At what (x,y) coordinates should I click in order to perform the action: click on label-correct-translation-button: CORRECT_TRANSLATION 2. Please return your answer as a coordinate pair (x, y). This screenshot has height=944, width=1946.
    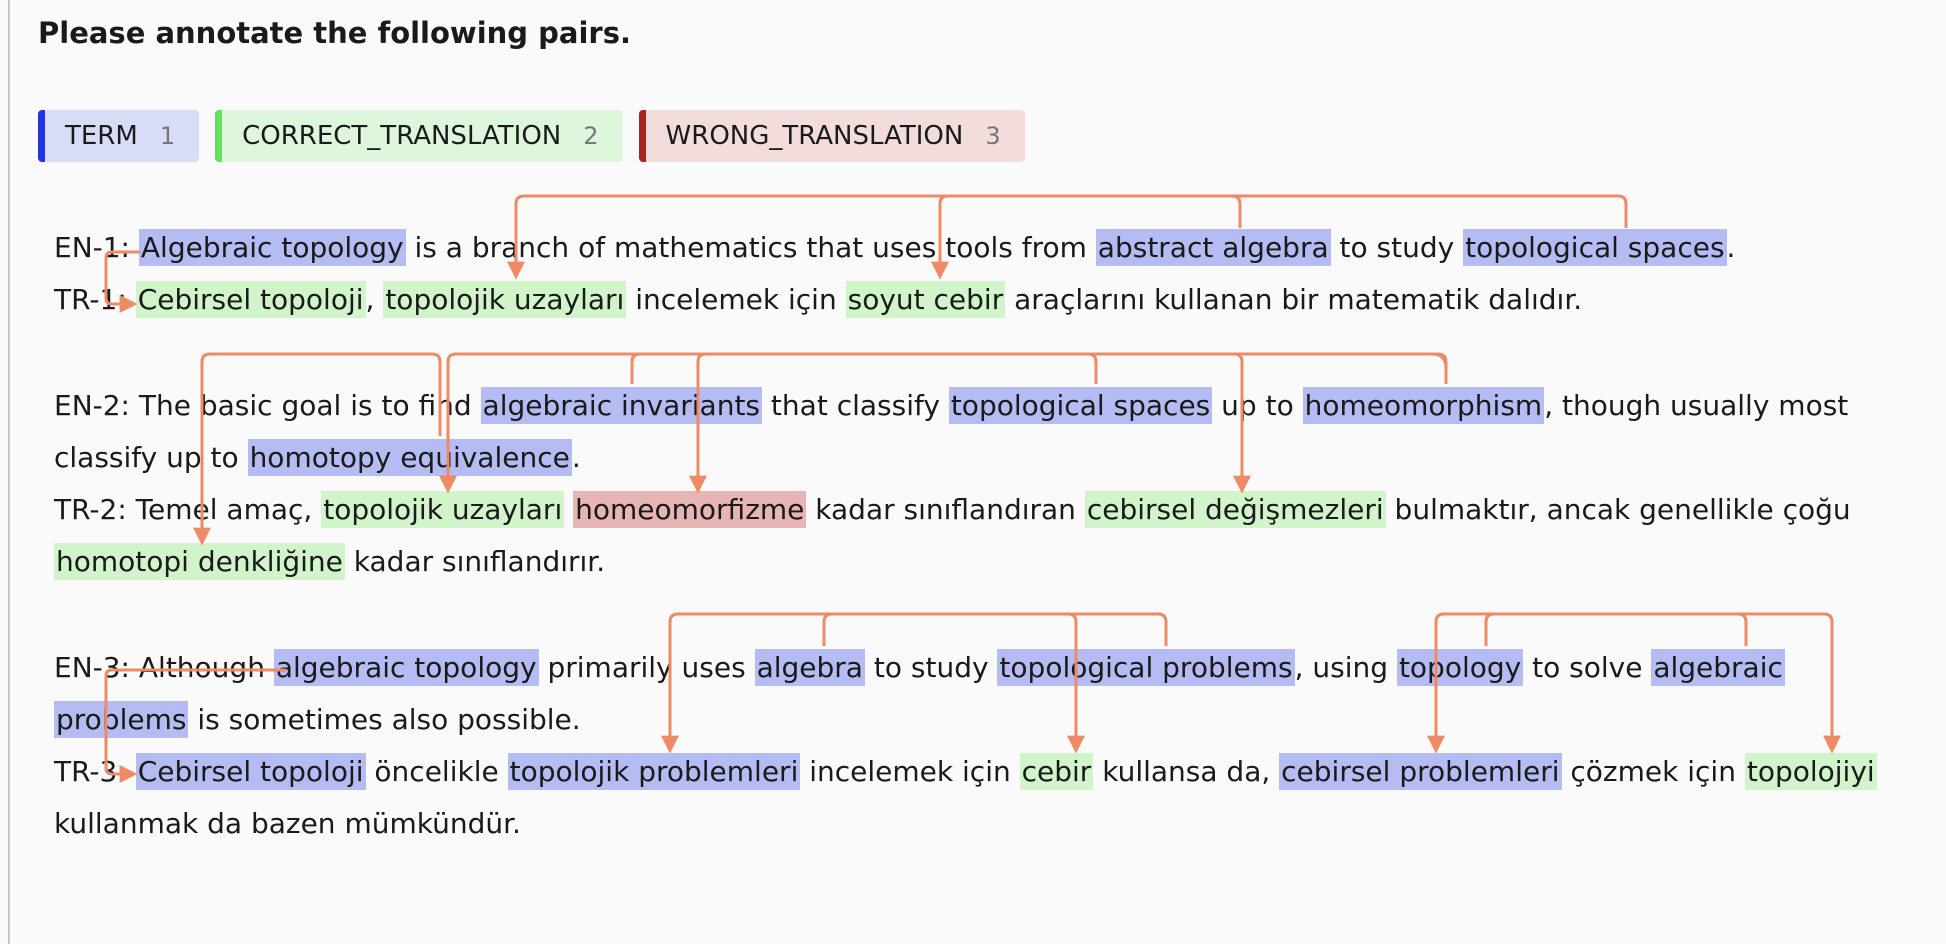
    Looking at the image, I should click on (419, 136).